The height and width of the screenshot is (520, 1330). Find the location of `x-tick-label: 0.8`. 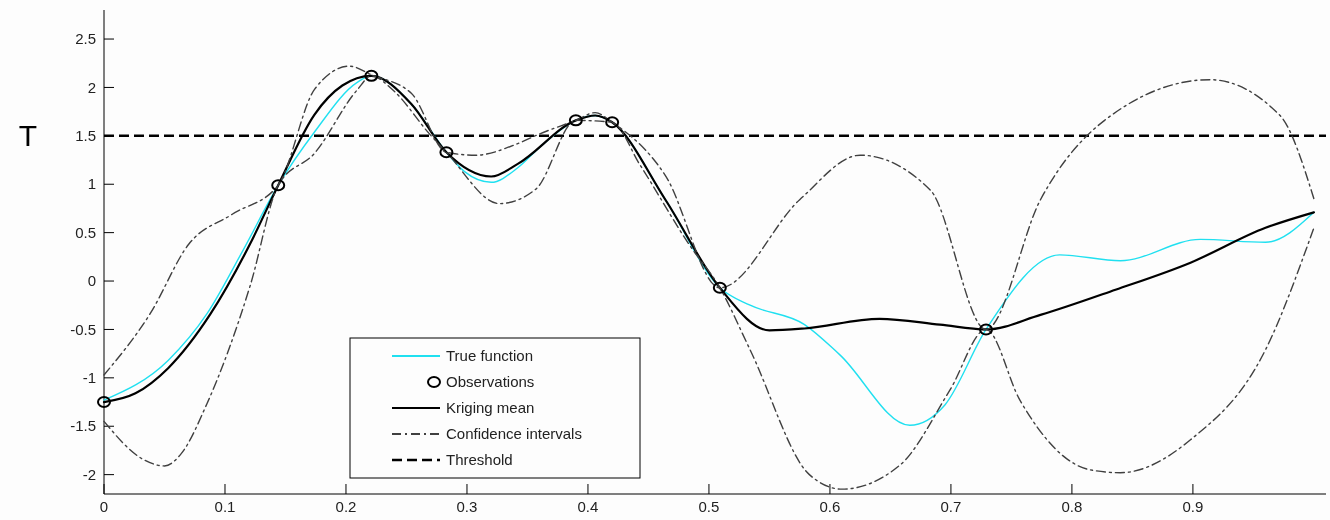

x-tick-label: 0.8 is located at coordinates (1072, 506).